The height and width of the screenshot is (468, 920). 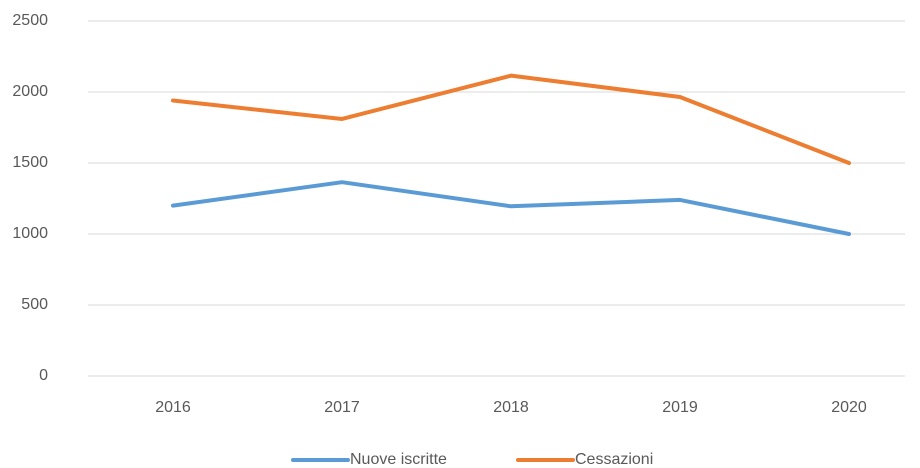 I want to click on y-tick-label: 2000, so click(x=30, y=91).